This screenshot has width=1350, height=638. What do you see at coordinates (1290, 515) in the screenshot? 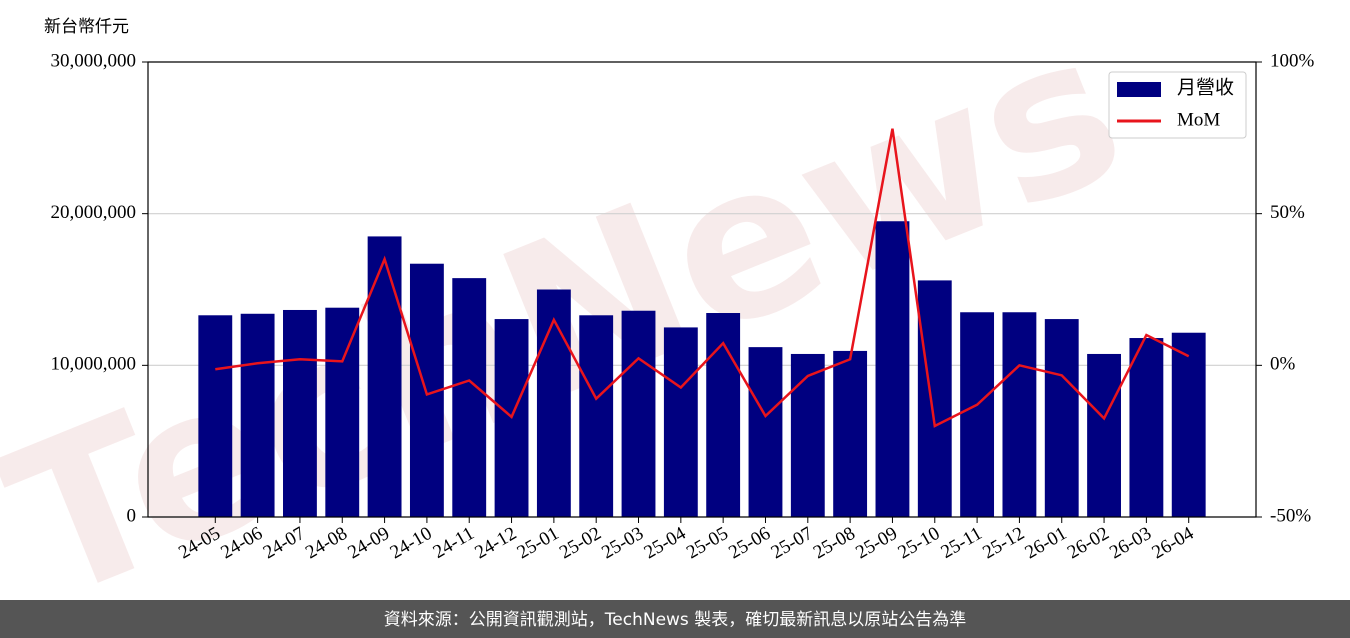
I see `y2-tick-label: -50%` at bounding box center [1290, 515].